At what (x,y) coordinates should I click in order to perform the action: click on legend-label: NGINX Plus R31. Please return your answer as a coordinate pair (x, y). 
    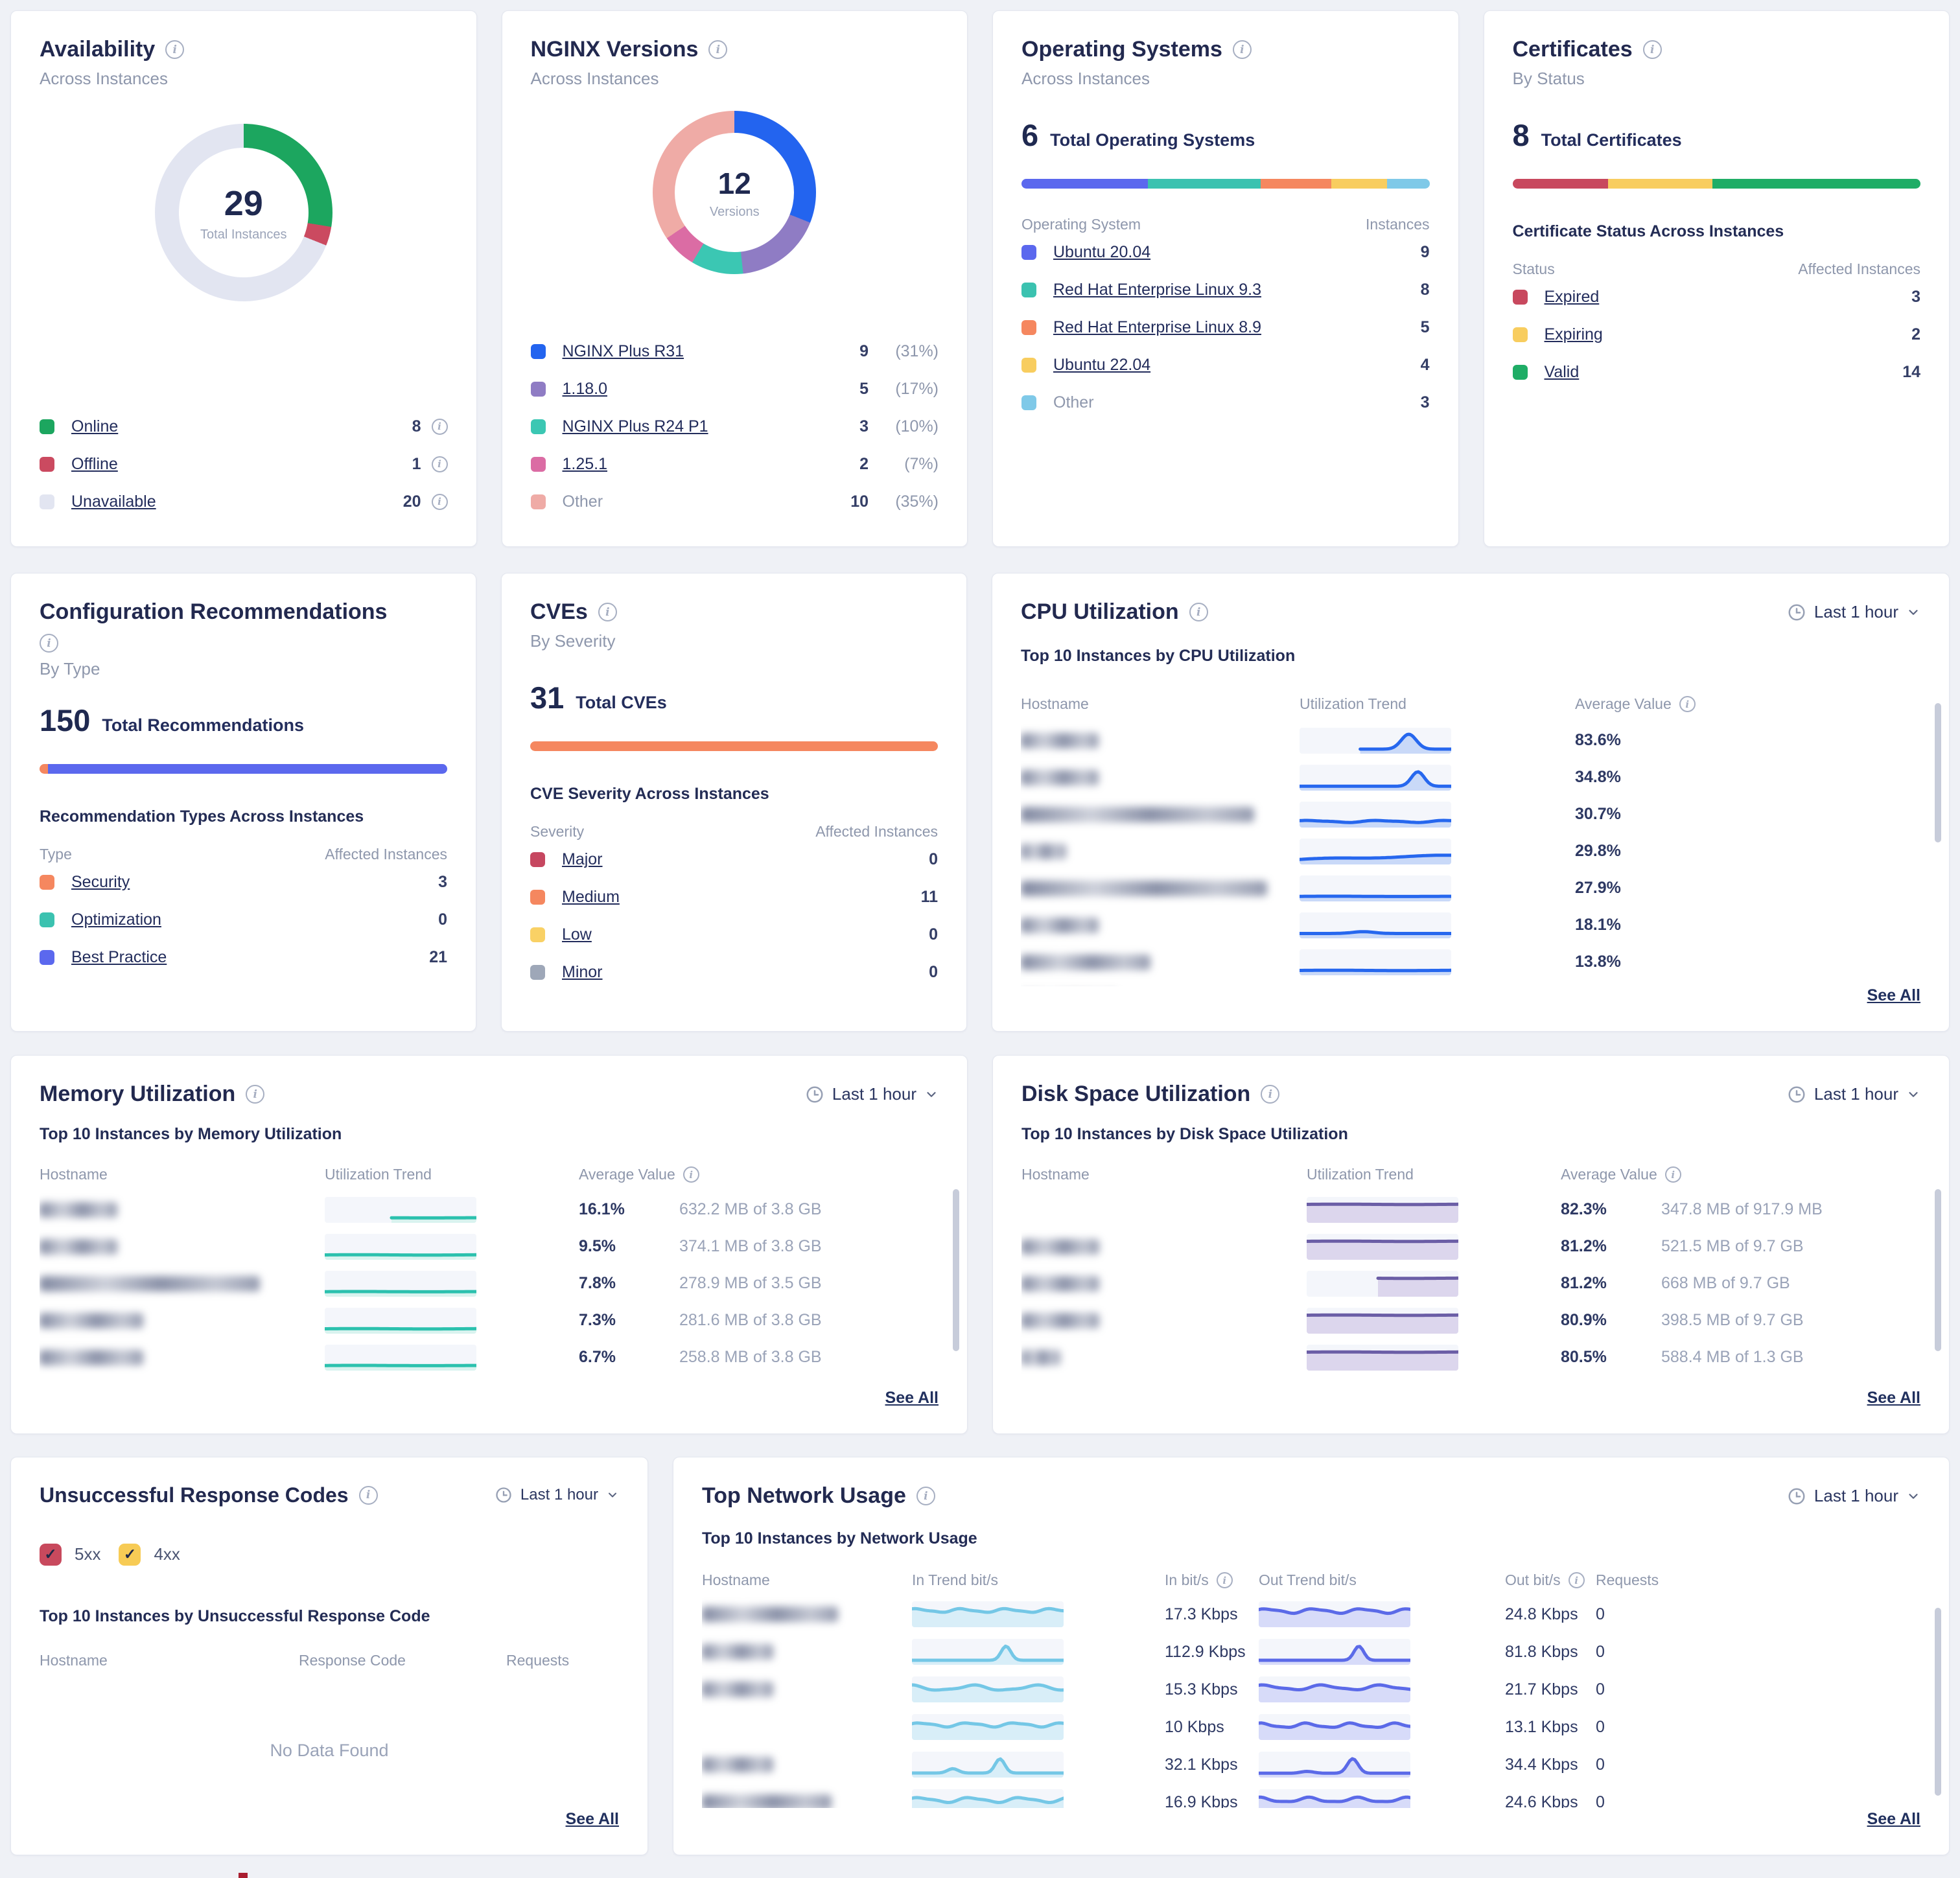
    Looking at the image, I should click on (623, 351).